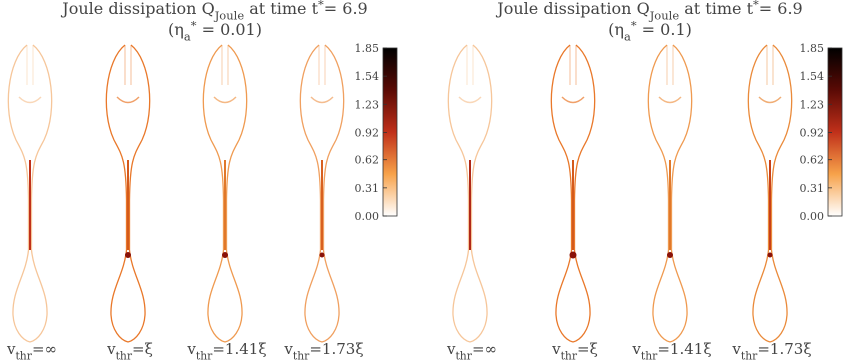 The height and width of the screenshot is (362, 865). Describe the element at coordinates (781, 9) in the screenshot. I see `panel-title-part: = 6.9` at that location.